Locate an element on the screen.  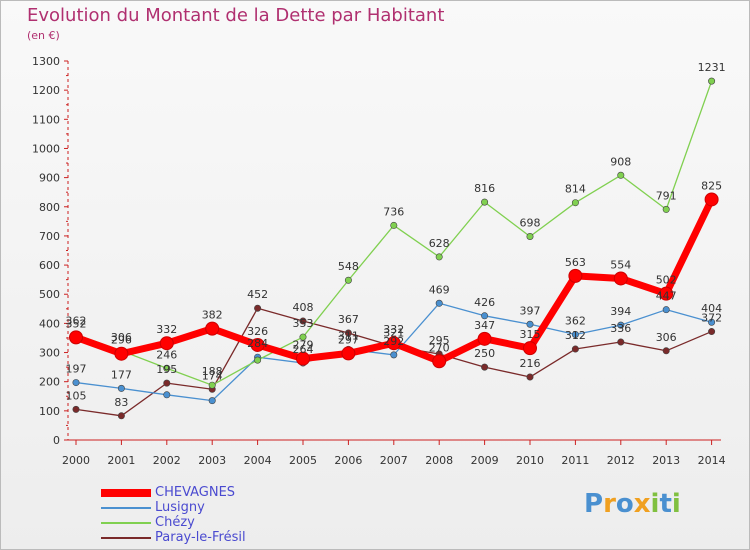
data-label: 452 is located at coordinates (257, 294).